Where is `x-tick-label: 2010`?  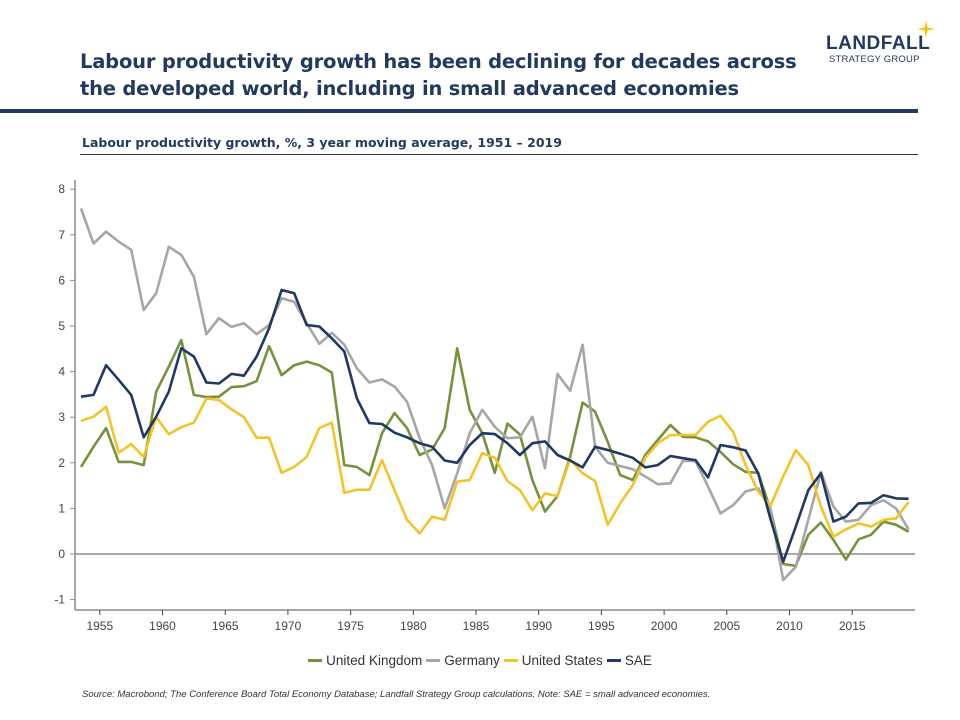 x-tick-label: 2010 is located at coordinates (789, 626).